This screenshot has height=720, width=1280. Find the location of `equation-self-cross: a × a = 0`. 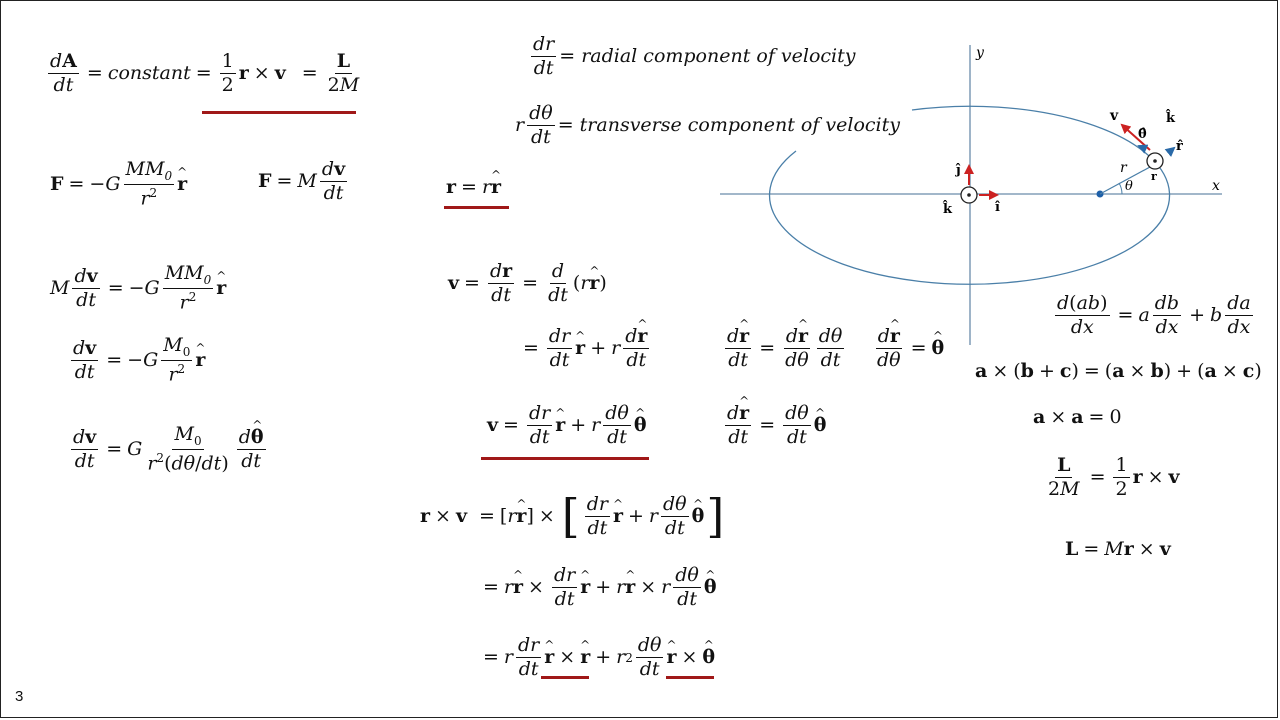

equation-self-cross: a × a = 0 is located at coordinates (1077, 417).